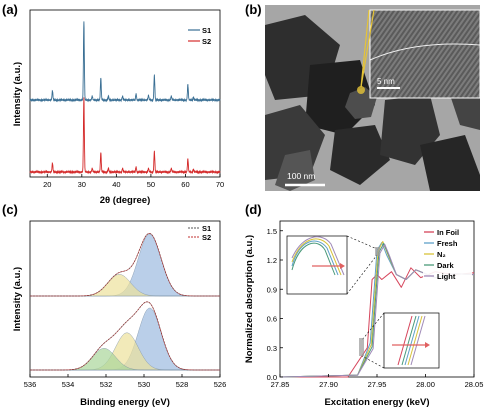 The image size is (484, 411). Describe the element at coordinates (125, 265) in the screenshot. I see `xps-fit-S1` at that location.